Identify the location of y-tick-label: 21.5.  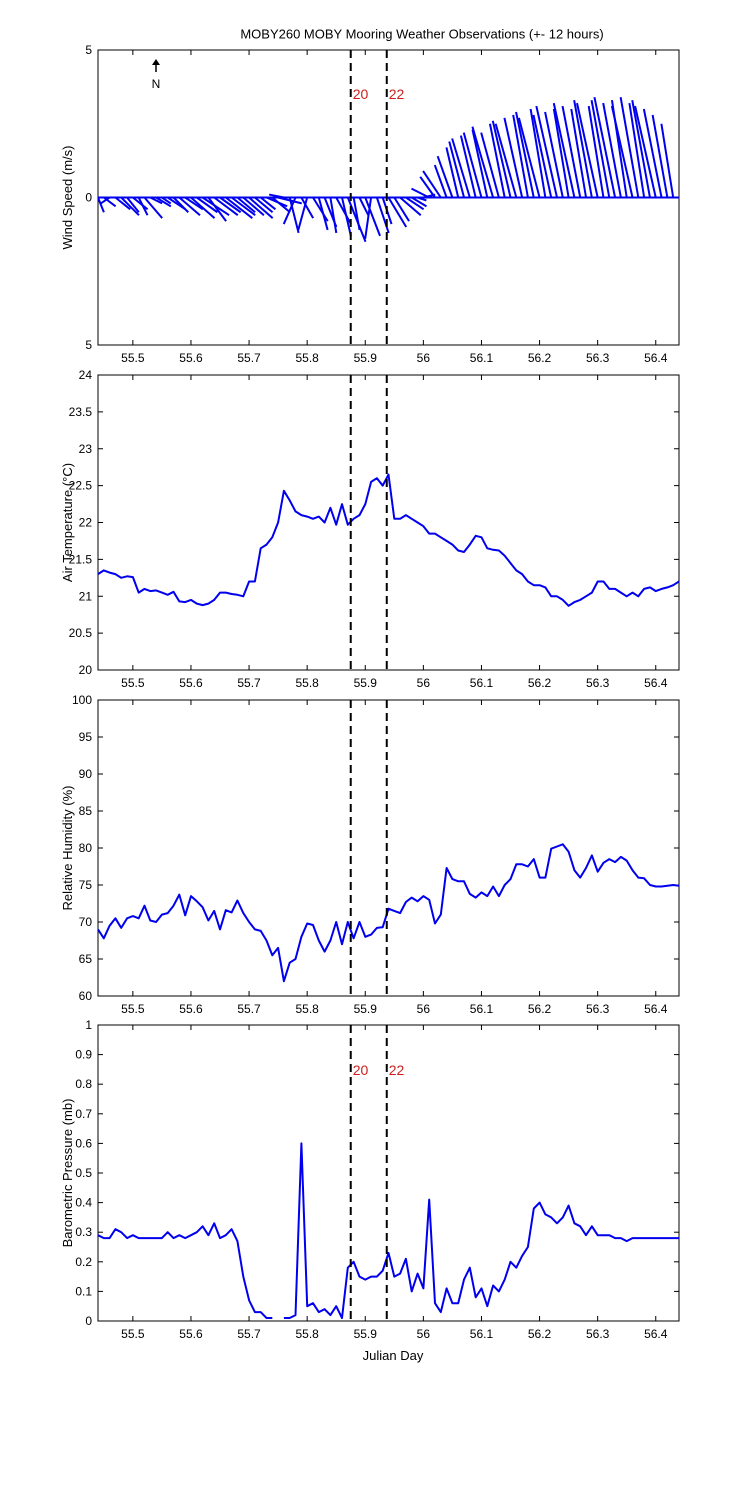
(81, 559).